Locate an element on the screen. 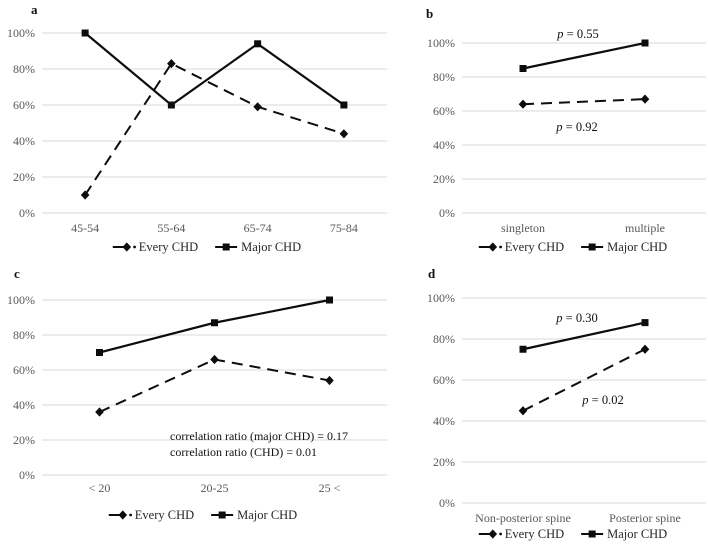 The height and width of the screenshot is (545, 708). panel-letter-c: c is located at coordinates (17, 273).